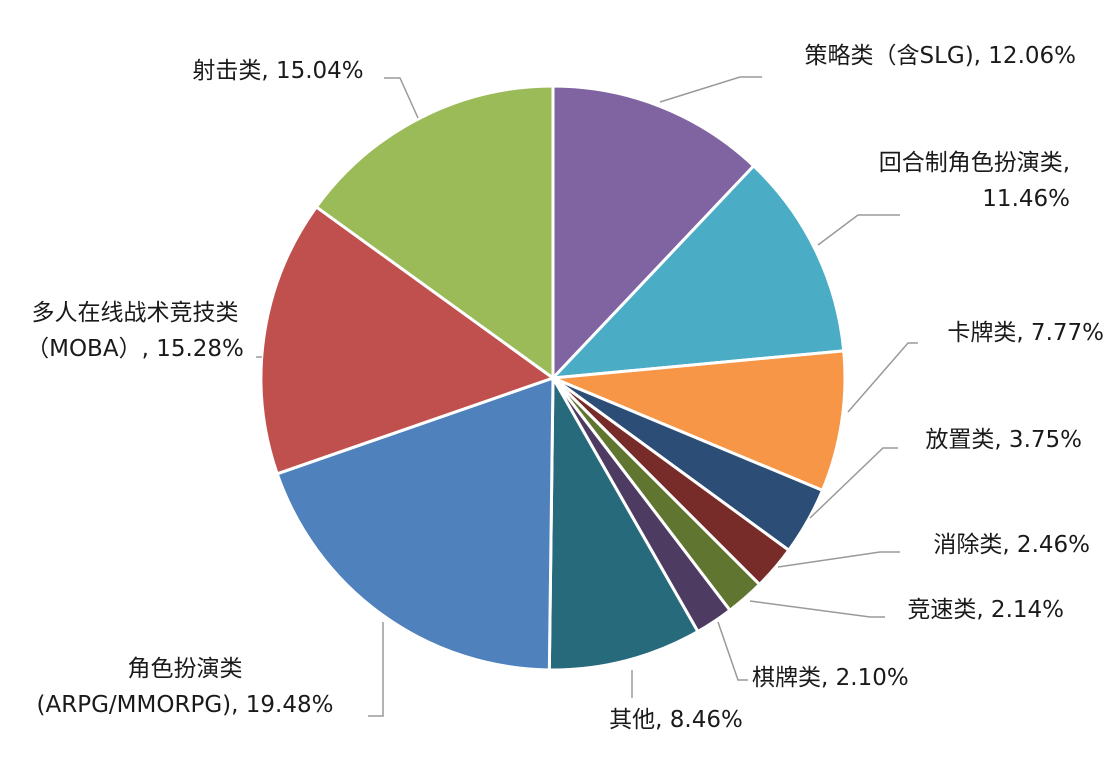  Describe the element at coordinates (974, 181) in the screenshot. I see `slice-label-2: 回合制角色扮演类, 11.46%` at that location.